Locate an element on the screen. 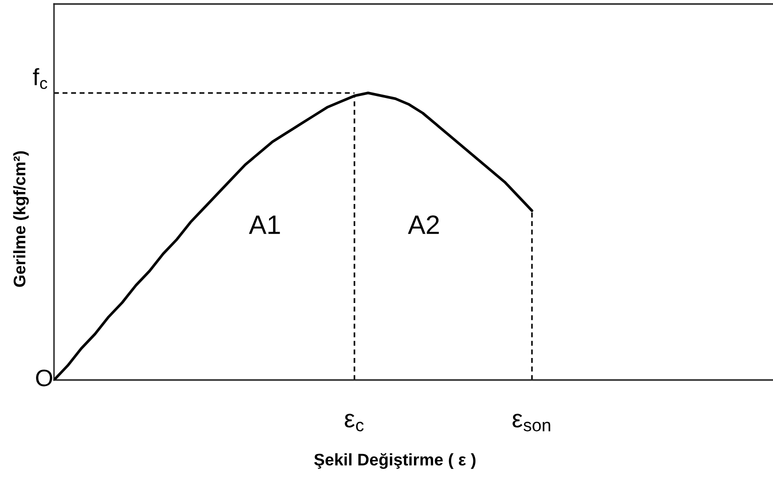 This screenshot has height=478, width=773. x-axis-title: Şekil Değiştirme ( ε ) is located at coordinates (395, 461).